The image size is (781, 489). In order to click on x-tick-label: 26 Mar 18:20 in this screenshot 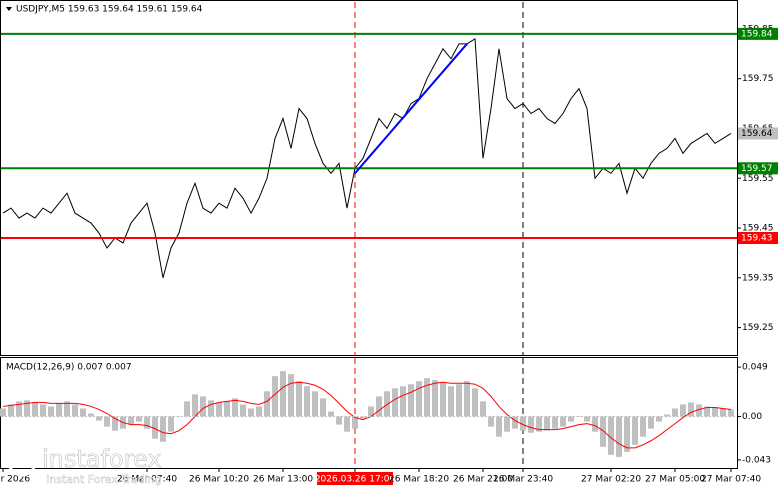, I will do `click(419, 480)`.